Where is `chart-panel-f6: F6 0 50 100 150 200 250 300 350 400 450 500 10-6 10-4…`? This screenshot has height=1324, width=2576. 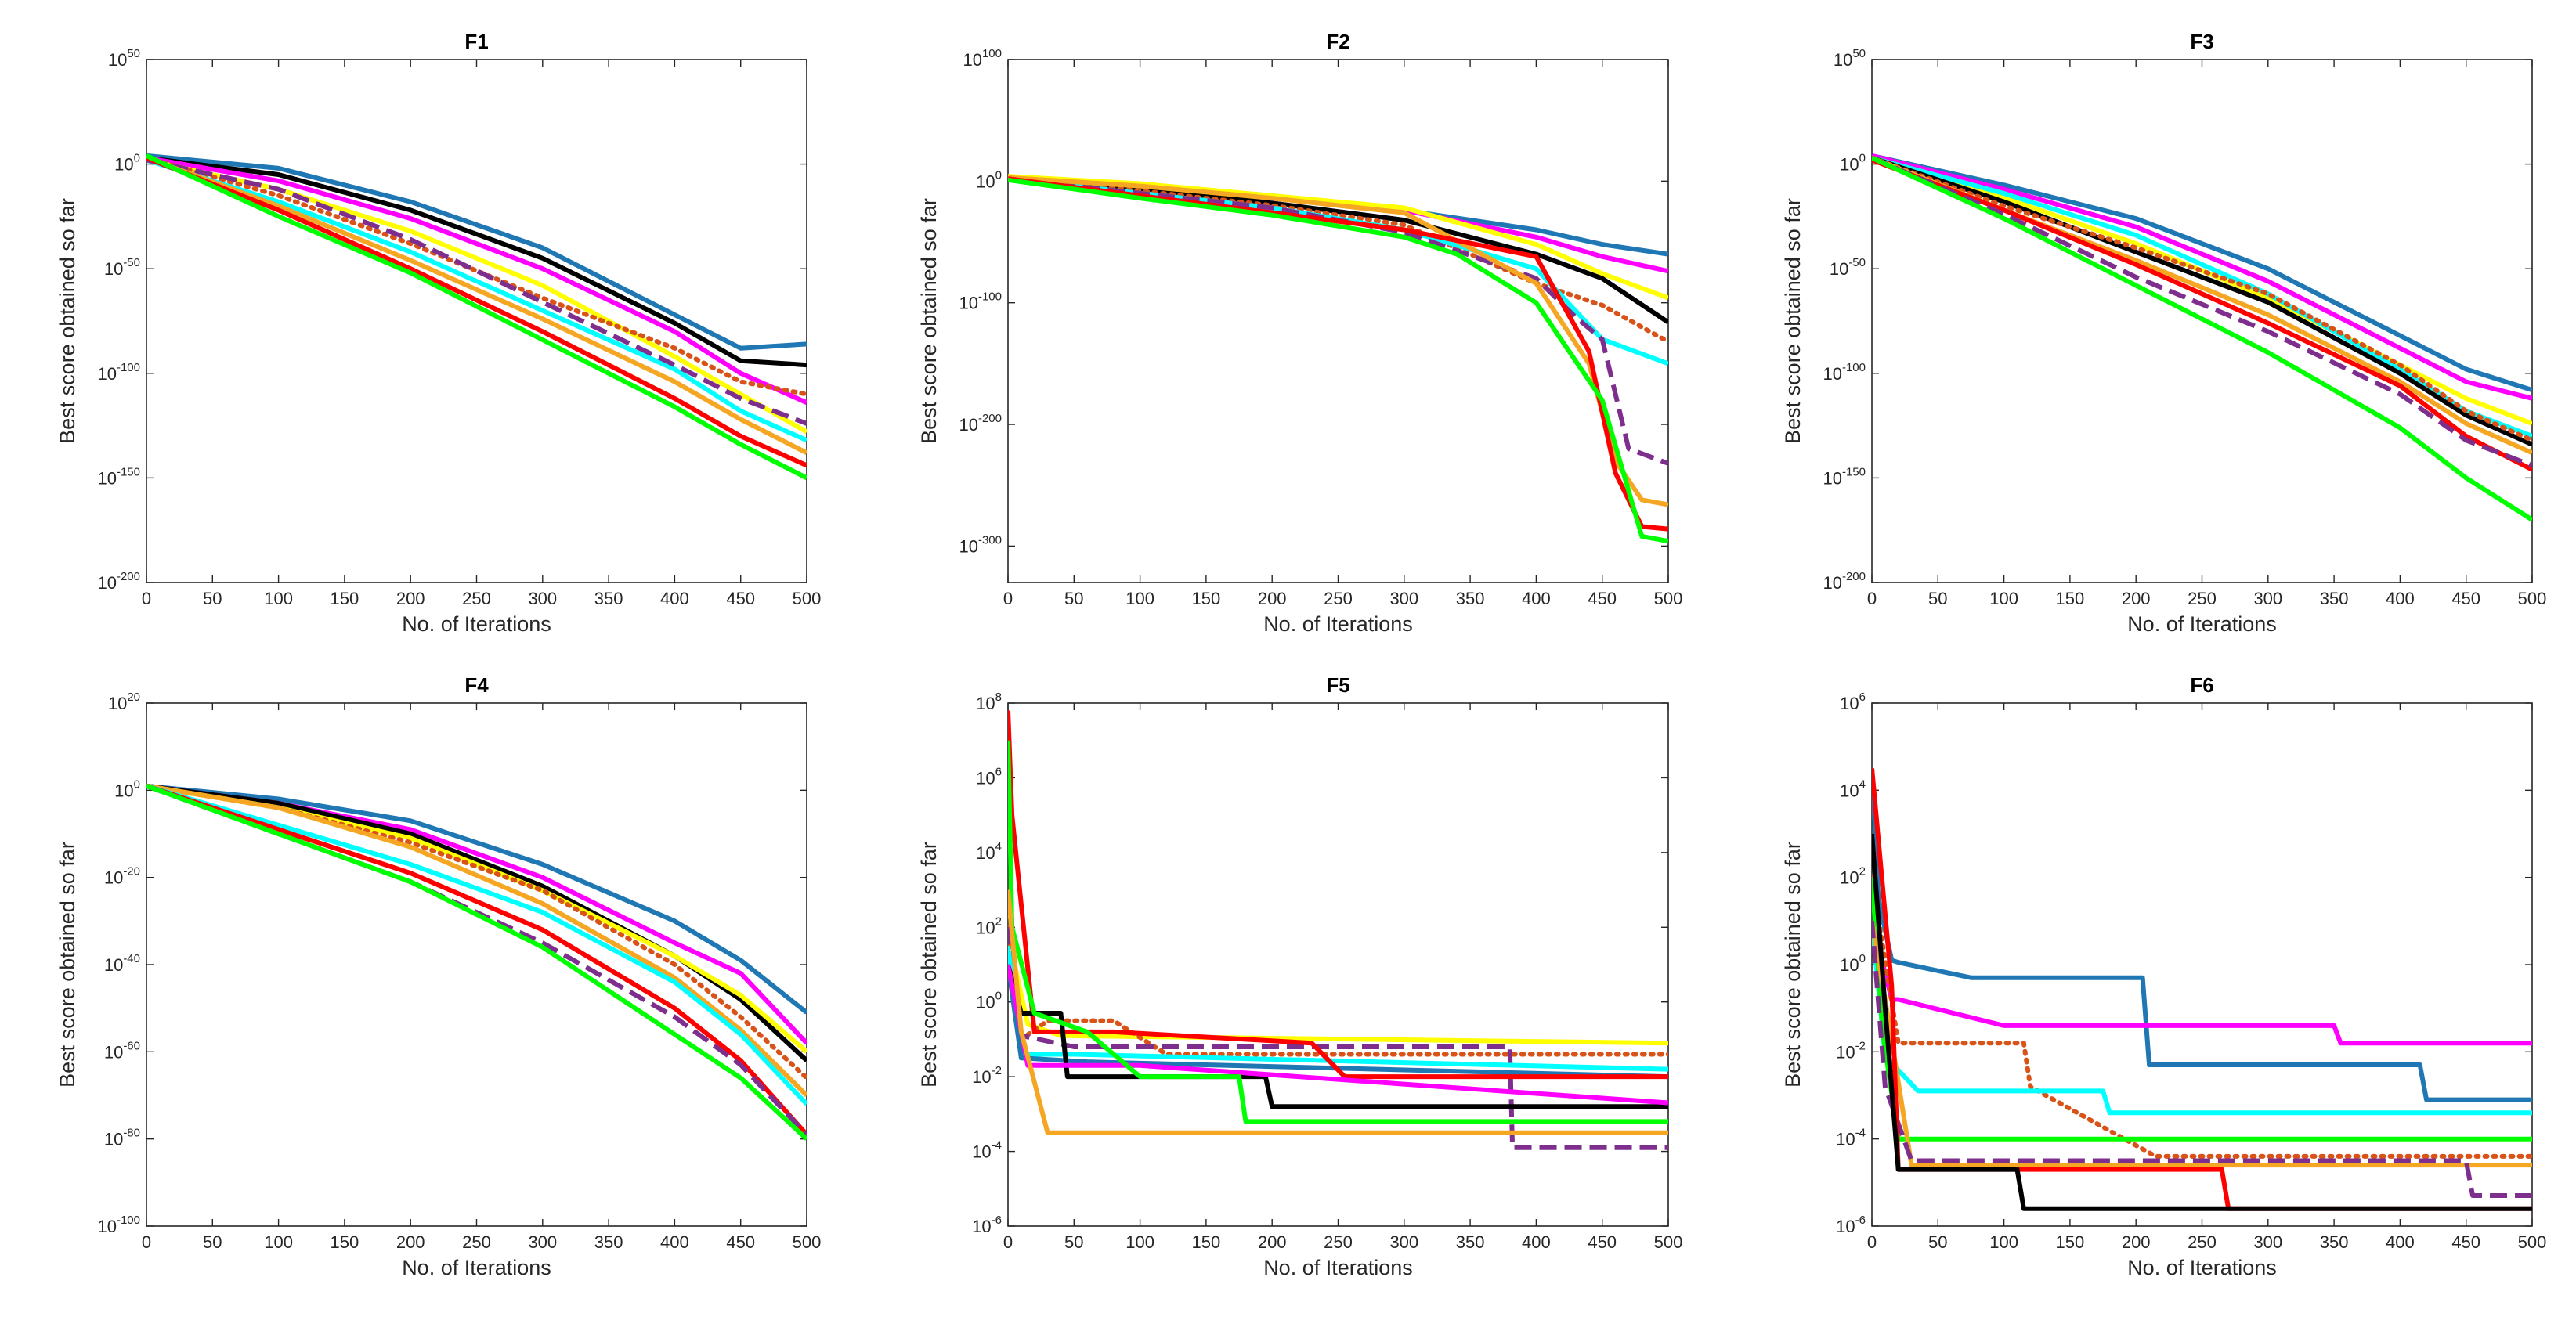 chart-panel-f6: F6 0 50 100 150 200 250 300 350 400 450 500 10-6 10-4… is located at coordinates (2163, 976).